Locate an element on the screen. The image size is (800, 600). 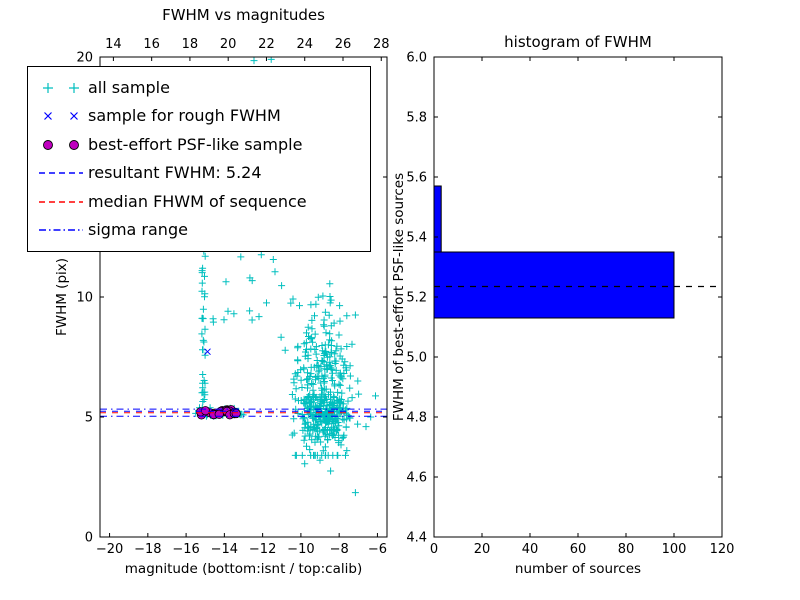
svg-text: 5.8 is located at coordinates (416, 118).